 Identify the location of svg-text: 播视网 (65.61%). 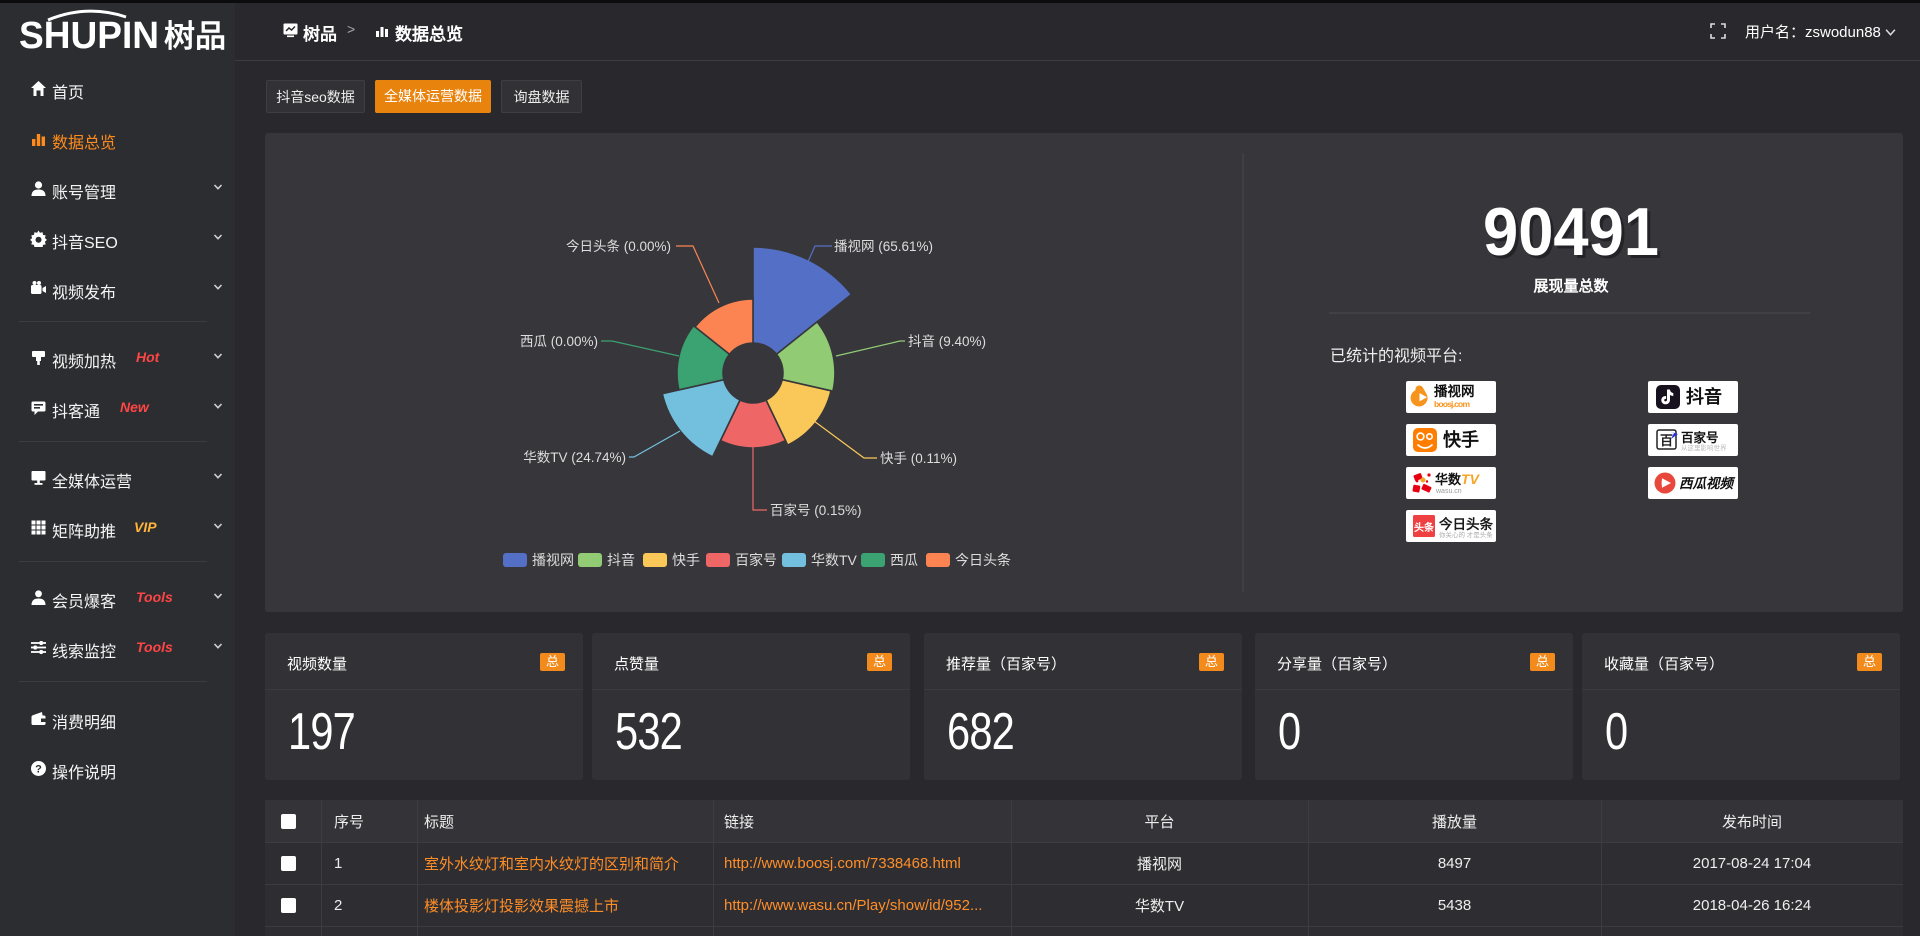
(883, 246).